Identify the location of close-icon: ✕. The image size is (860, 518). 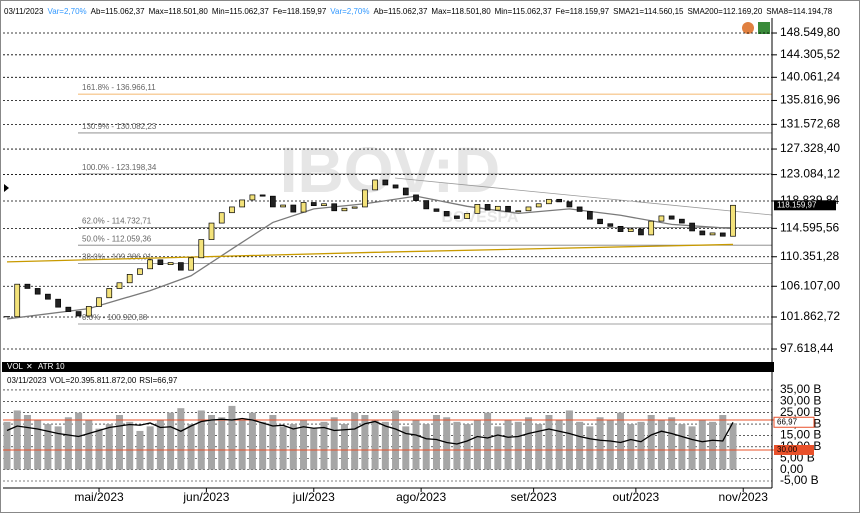
(29, 366).